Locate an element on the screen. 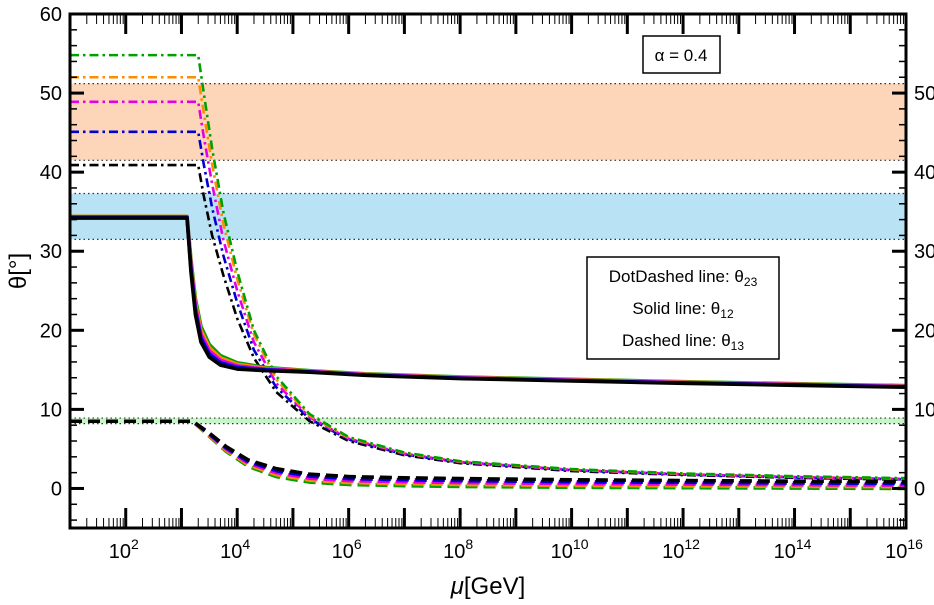 This screenshot has height=605, width=934. y-tick-label-left: 40 is located at coordinates (51, 173).